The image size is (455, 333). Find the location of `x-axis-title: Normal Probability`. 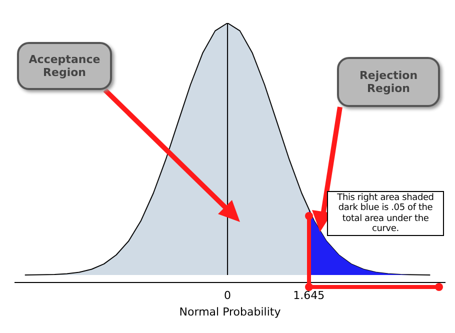

x-axis-title: Normal Probability is located at coordinates (230, 311).